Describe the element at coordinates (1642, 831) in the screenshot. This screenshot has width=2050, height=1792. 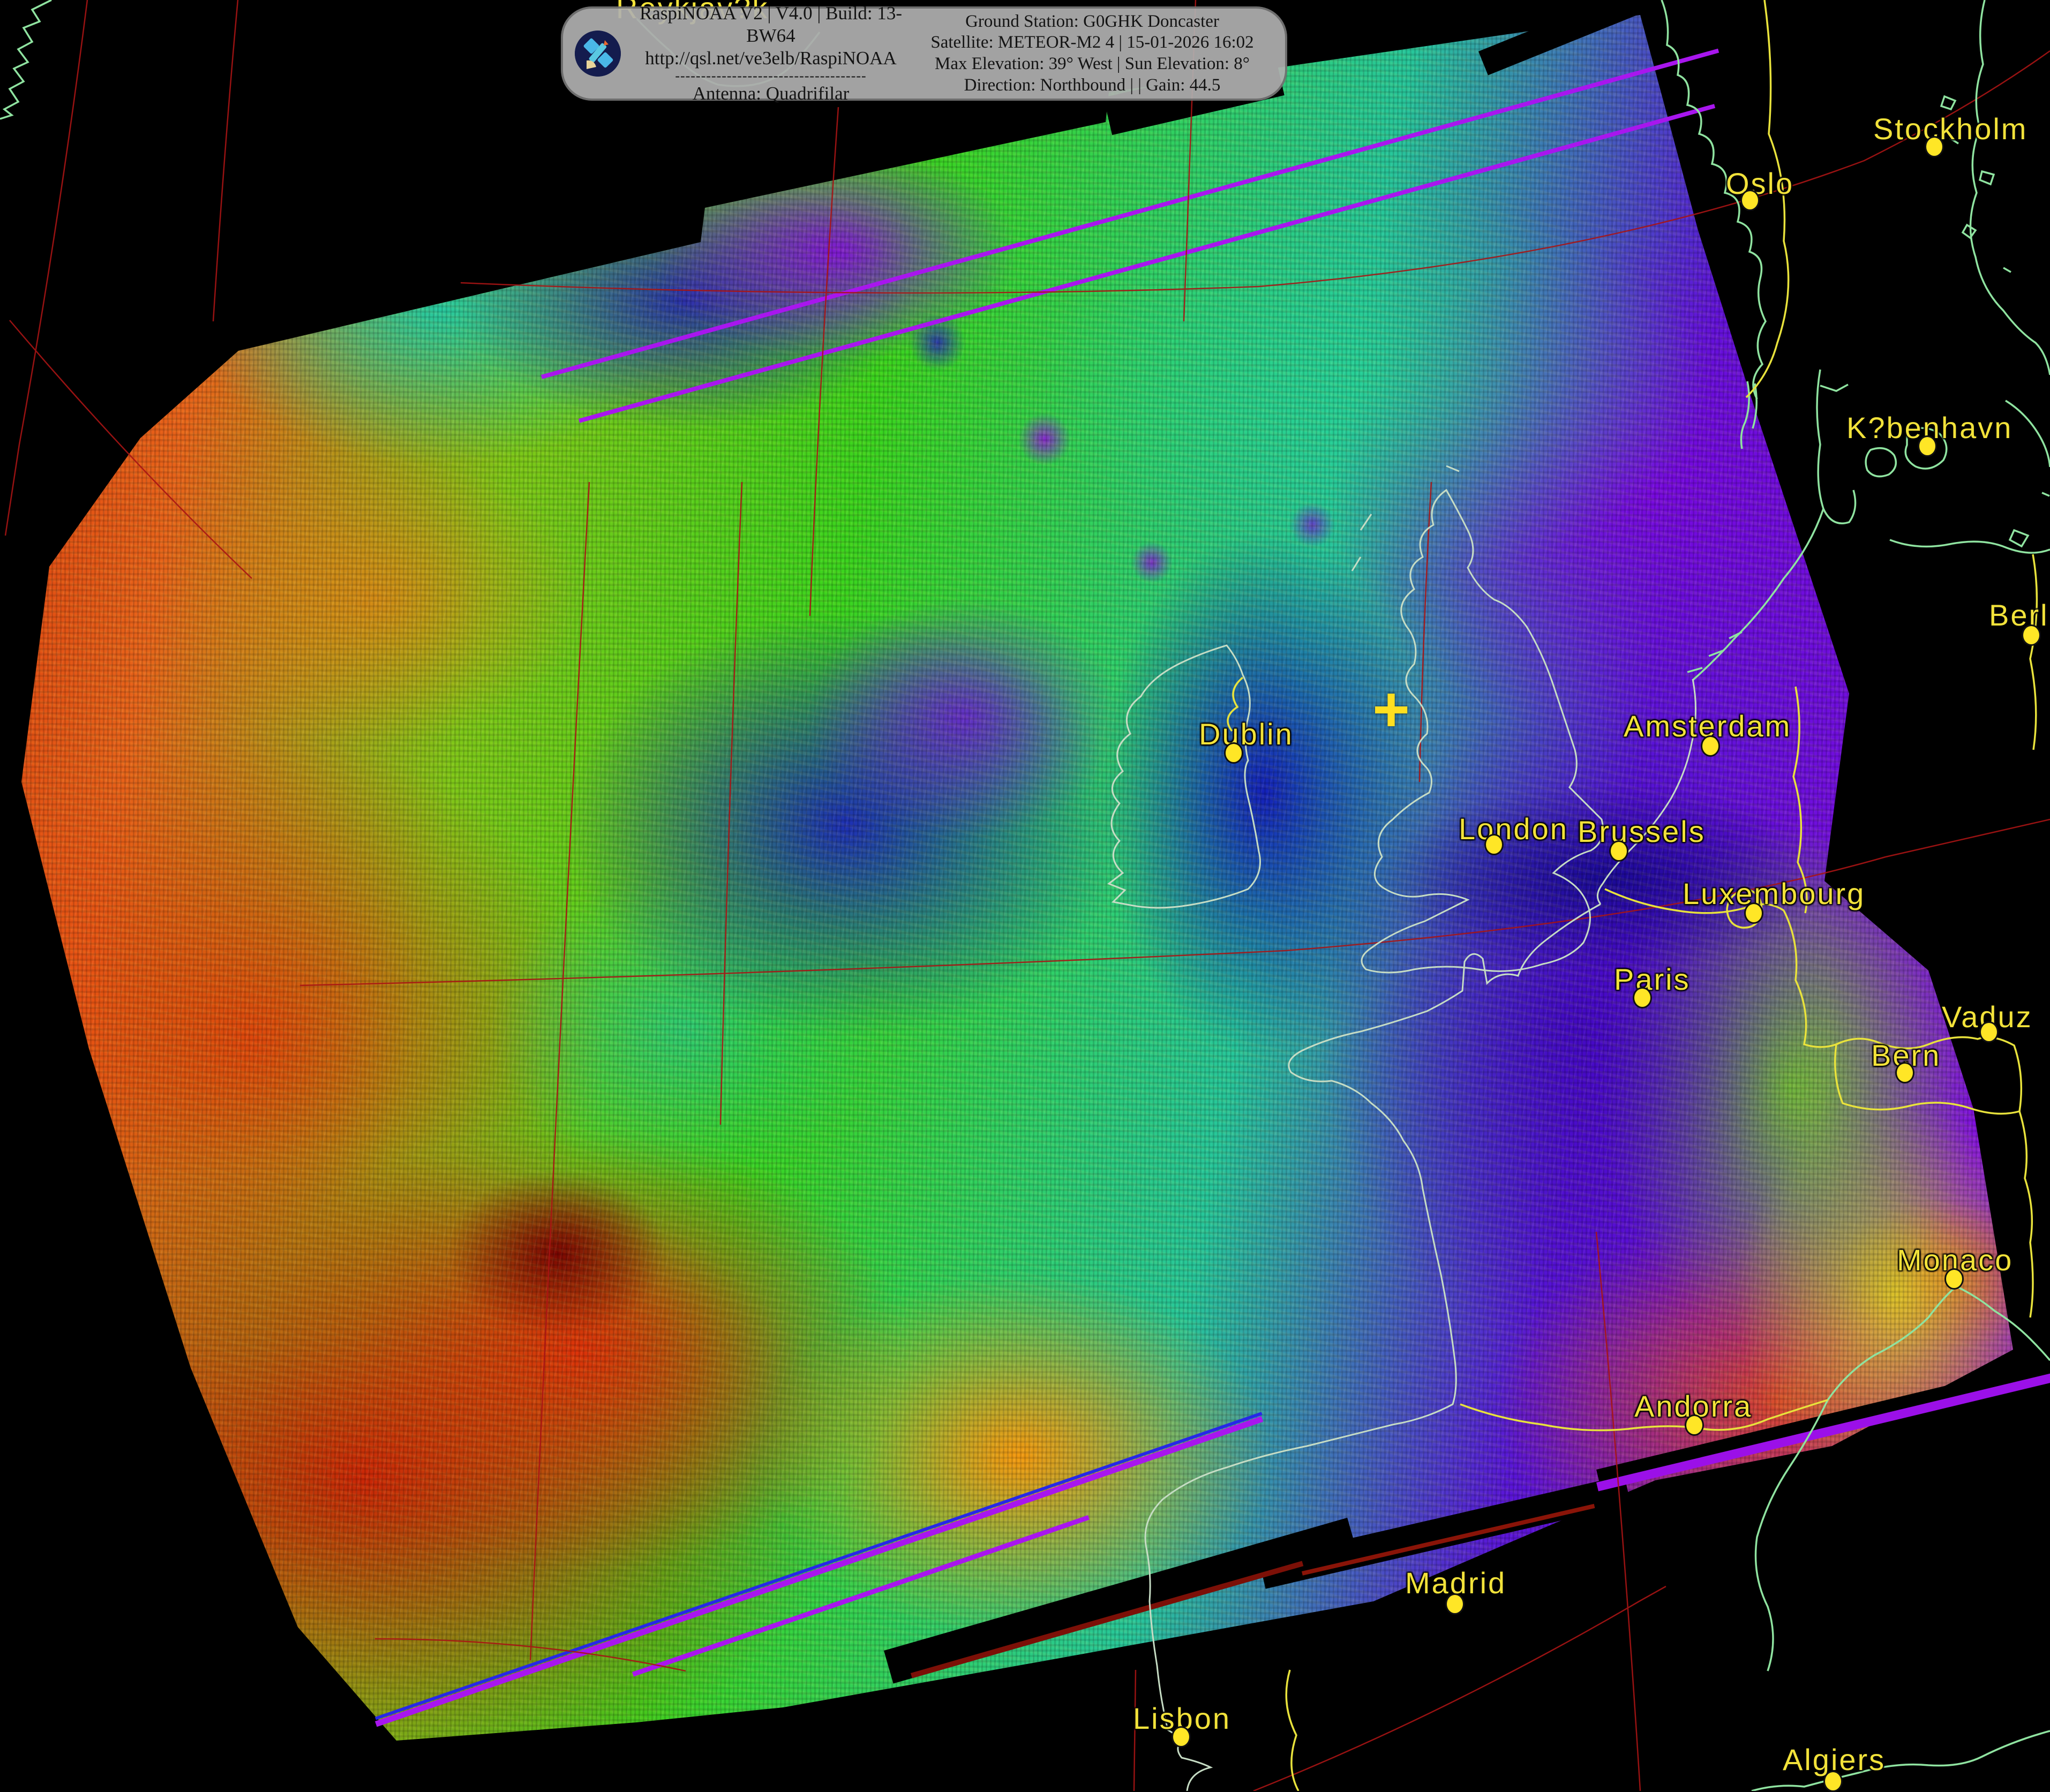
I see `city-label: Brussels` at that location.